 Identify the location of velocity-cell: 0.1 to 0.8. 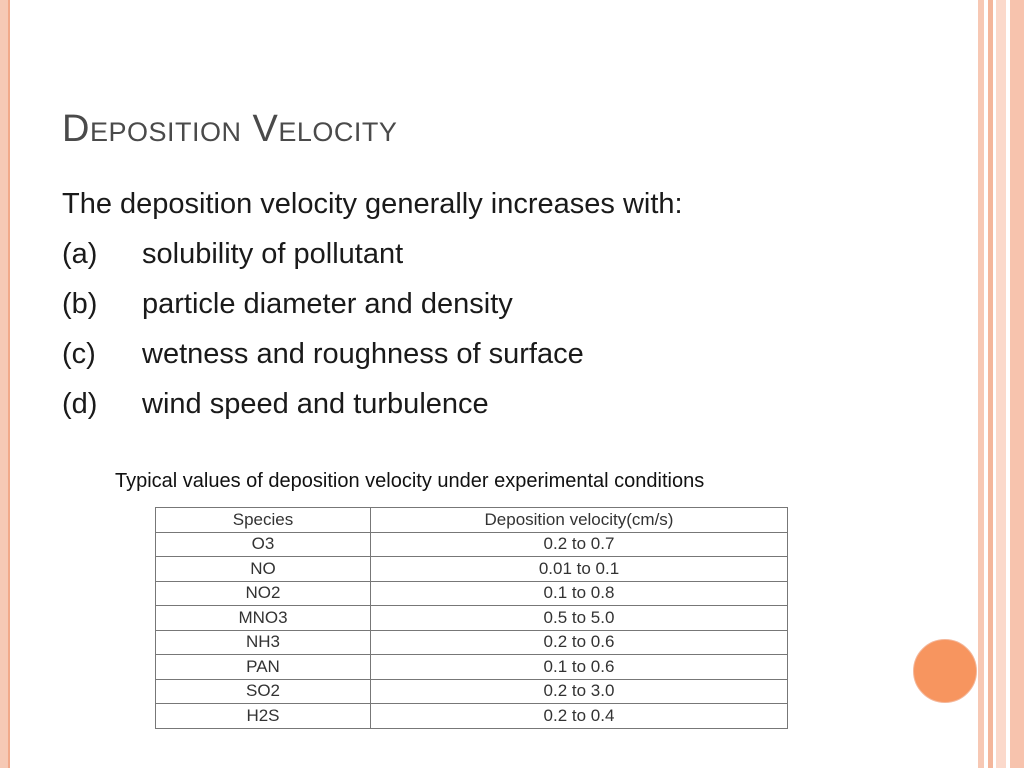
(579, 593).